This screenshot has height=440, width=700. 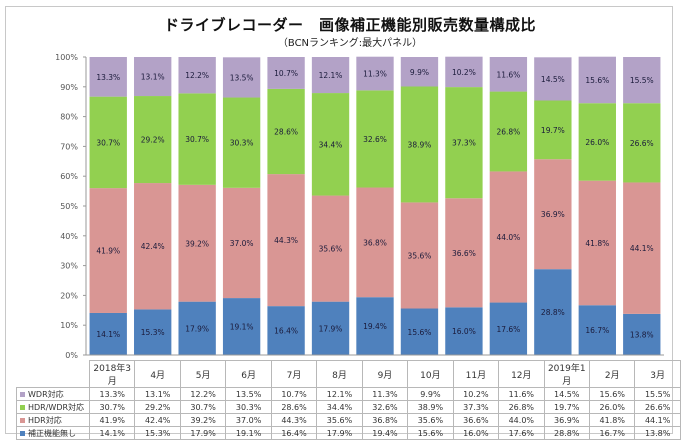 What do you see at coordinates (286, 240) in the screenshot?
I see `bar-data-label: 44.3%` at bounding box center [286, 240].